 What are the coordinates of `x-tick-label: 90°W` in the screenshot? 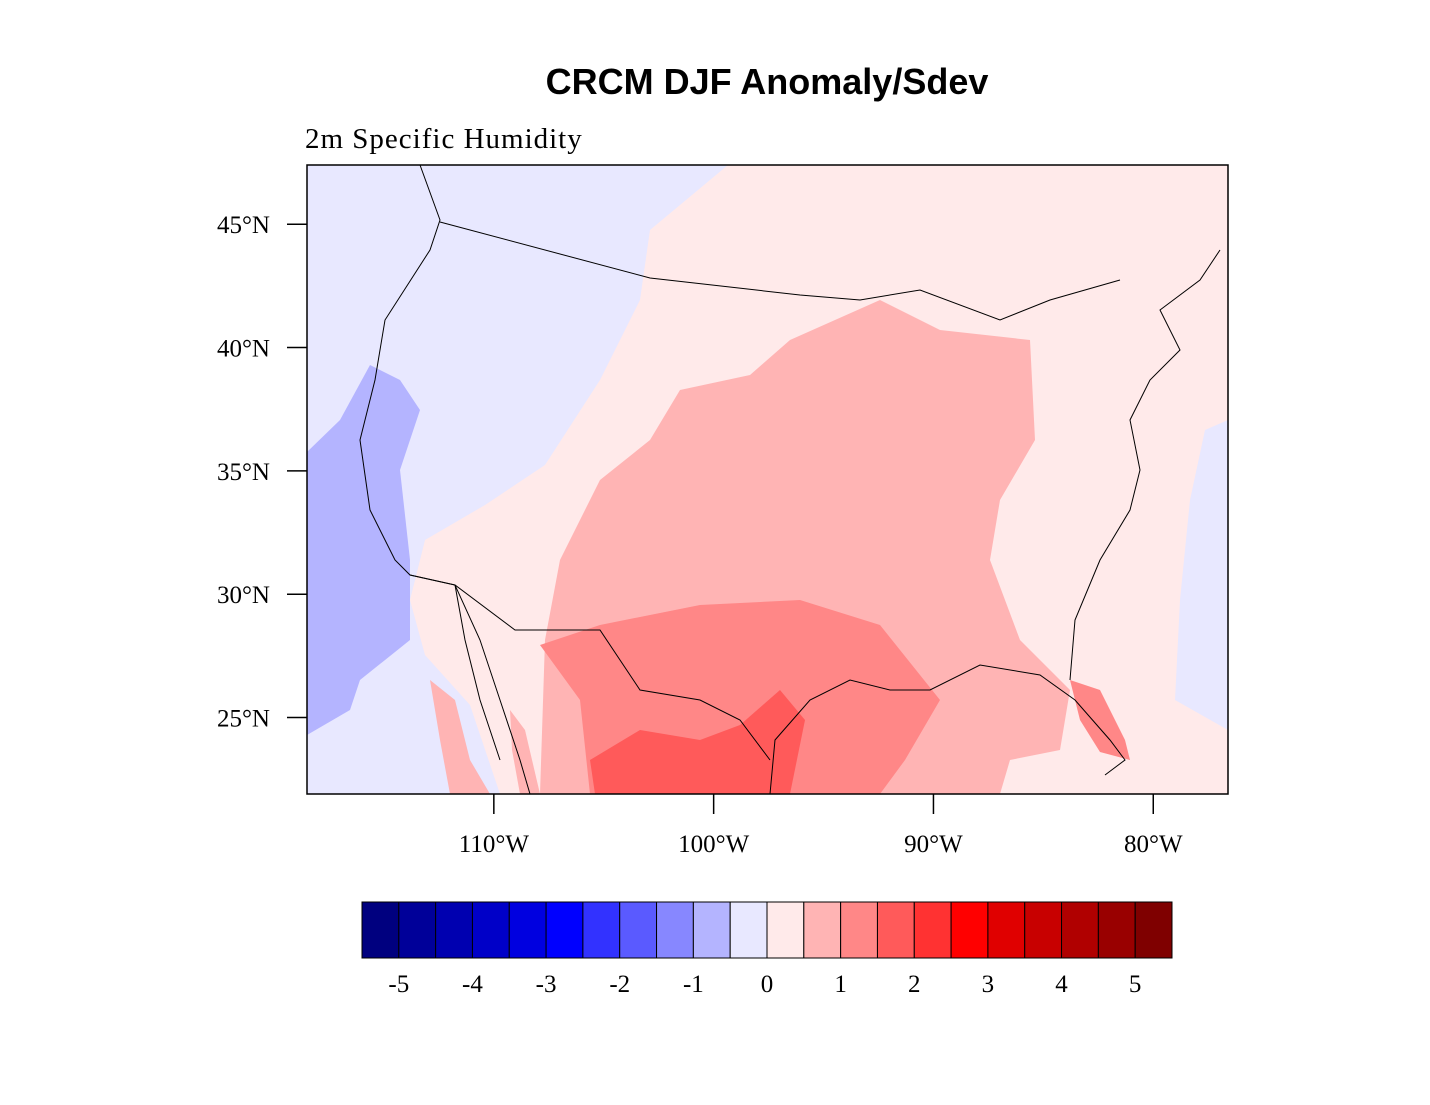 It's located at (933, 844).